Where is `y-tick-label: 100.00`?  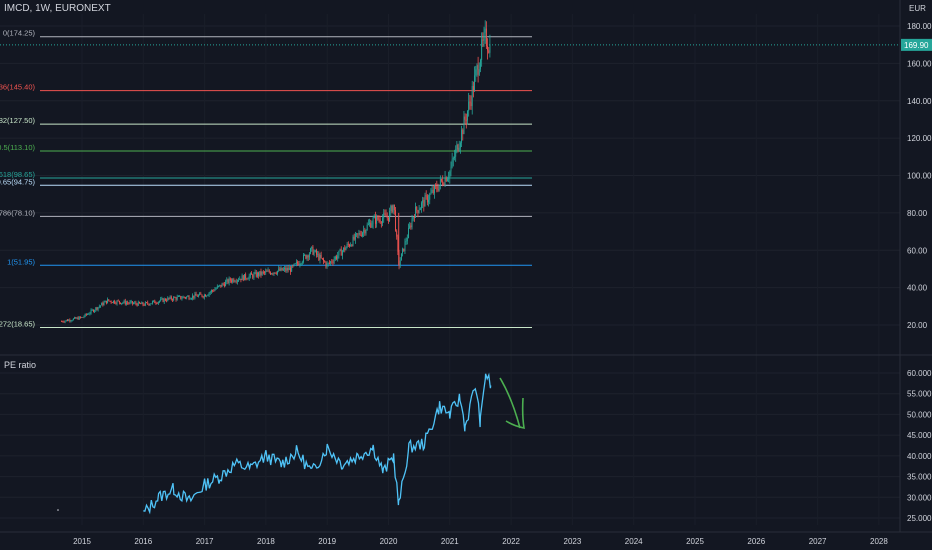 y-tick-label: 100.00 is located at coordinates (919, 176).